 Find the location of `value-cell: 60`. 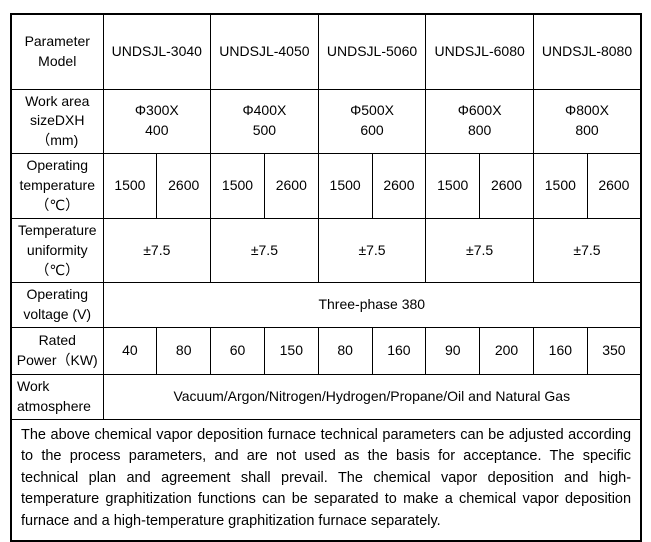

value-cell: 60 is located at coordinates (237, 351).